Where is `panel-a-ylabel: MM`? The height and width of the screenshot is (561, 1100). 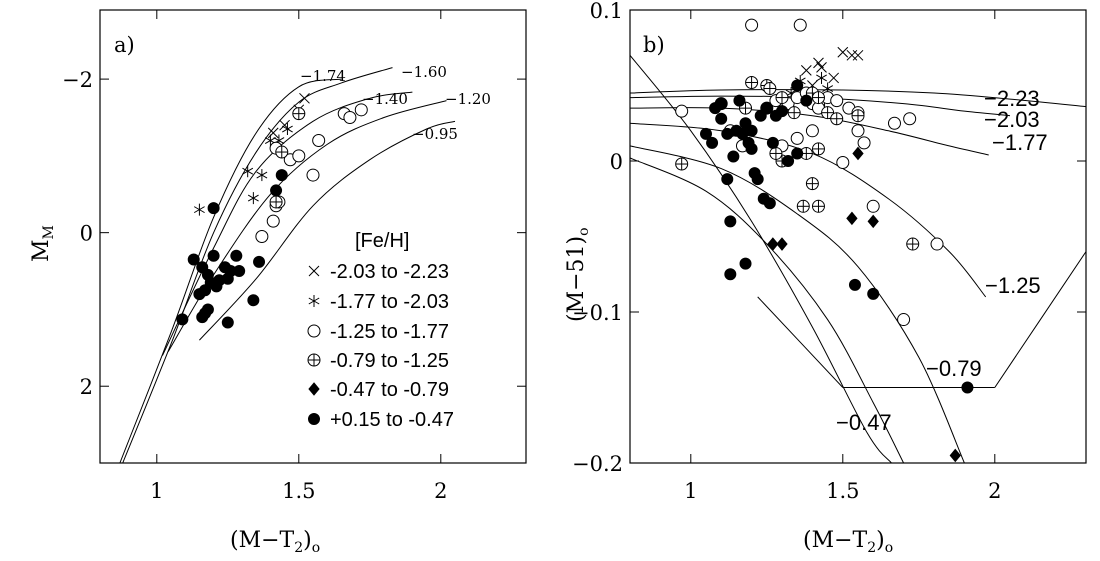 panel-a-ylabel: MM is located at coordinates (43, 243).